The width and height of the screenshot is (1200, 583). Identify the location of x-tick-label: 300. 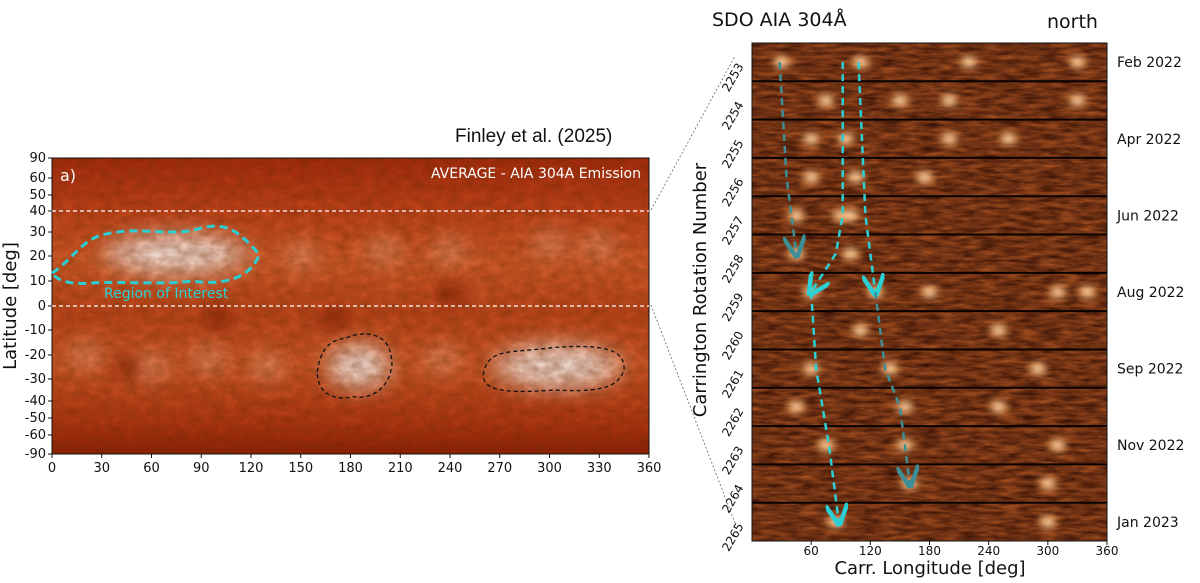
(549, 468).